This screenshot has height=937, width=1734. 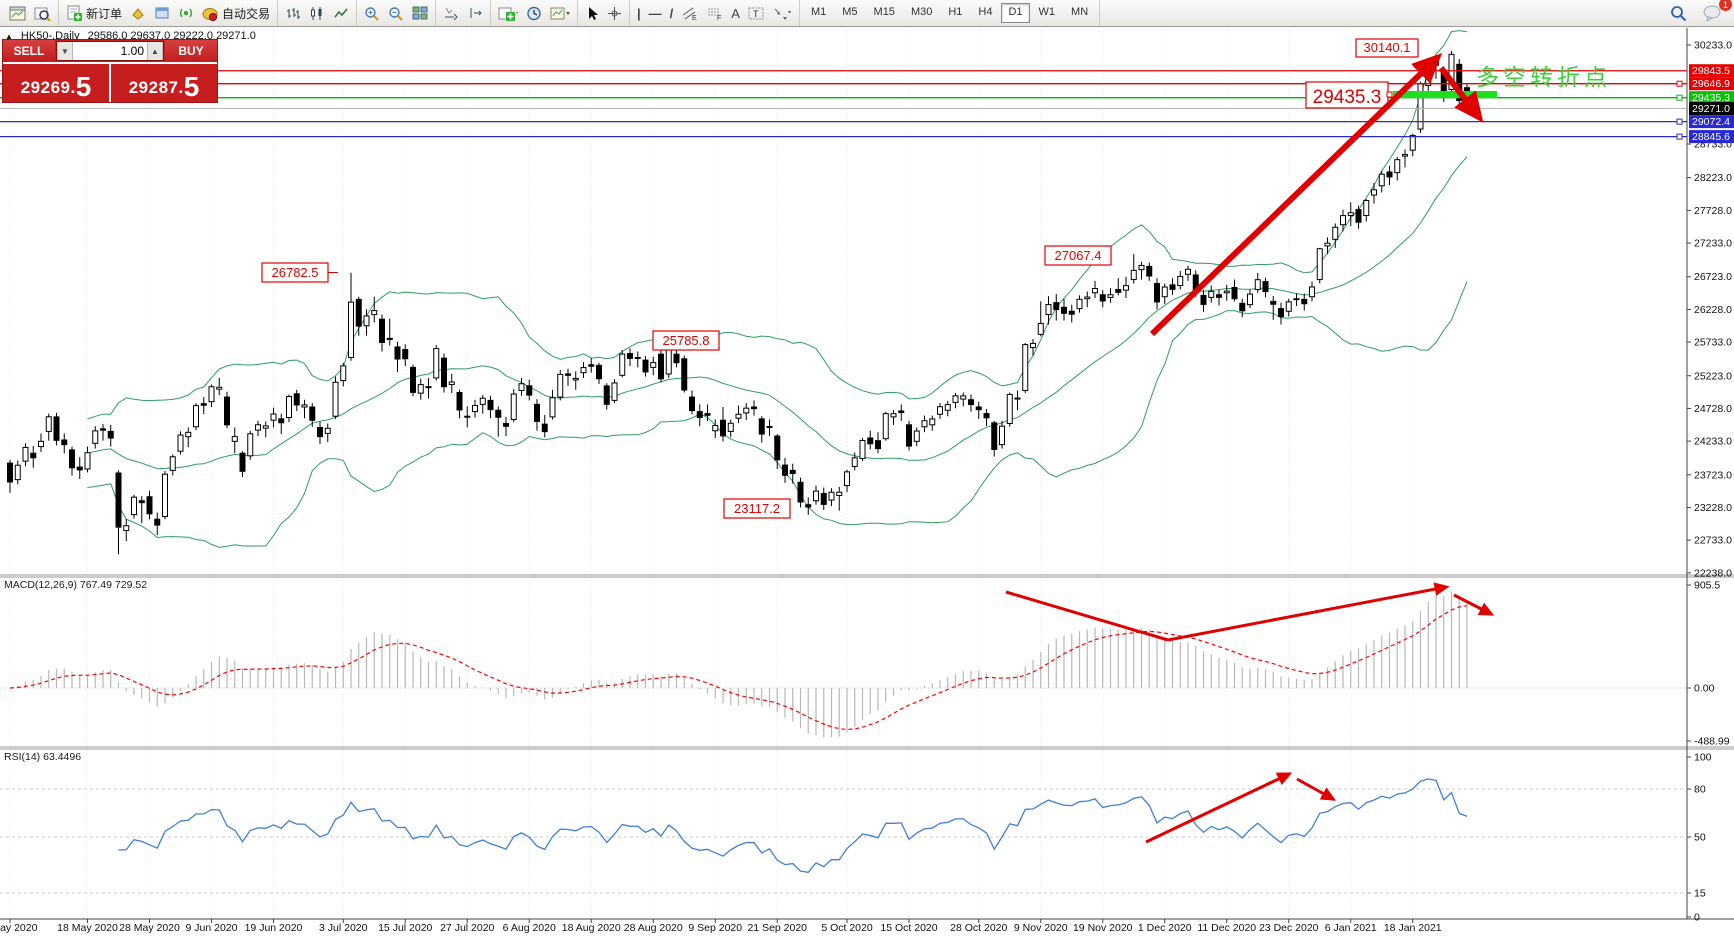 What do you see at coordinates (9, 36) in the screenshot?
I see `symbol-collapse-triangle: ▲` at bounding box center [9, 36].